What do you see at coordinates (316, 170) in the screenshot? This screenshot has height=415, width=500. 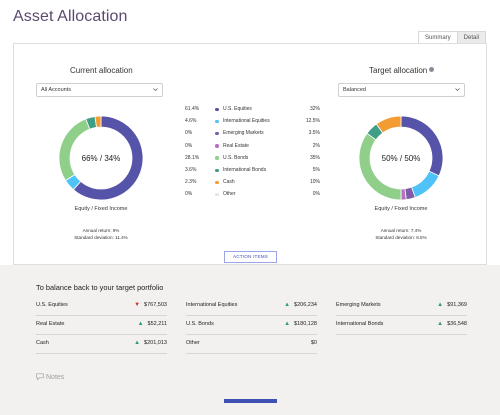 I see `legend-target-value: 5%` at bounding box center [316, 170].